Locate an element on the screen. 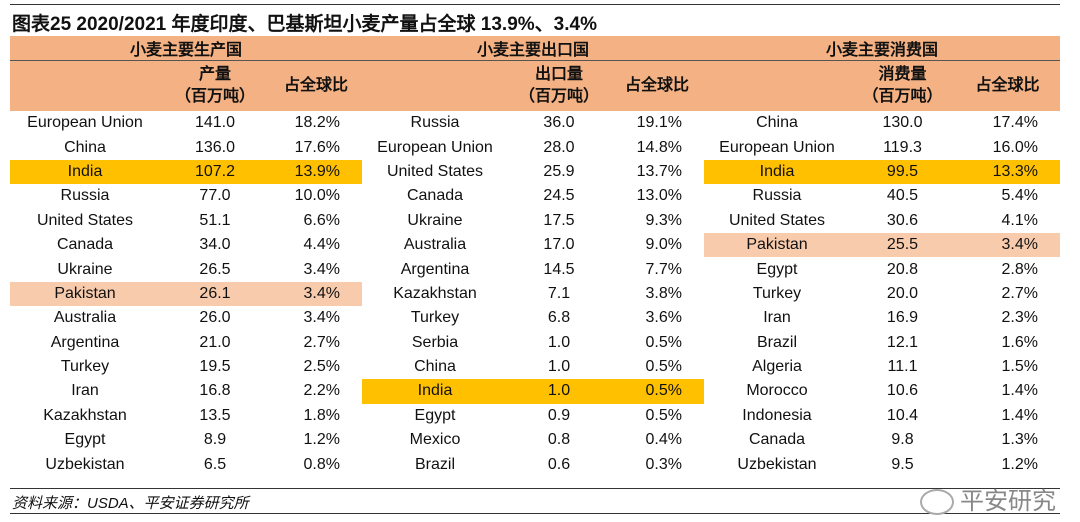 This screenshot has height=522, width=1080. value-cell: 77.0 is located at coordinates (215, 196).